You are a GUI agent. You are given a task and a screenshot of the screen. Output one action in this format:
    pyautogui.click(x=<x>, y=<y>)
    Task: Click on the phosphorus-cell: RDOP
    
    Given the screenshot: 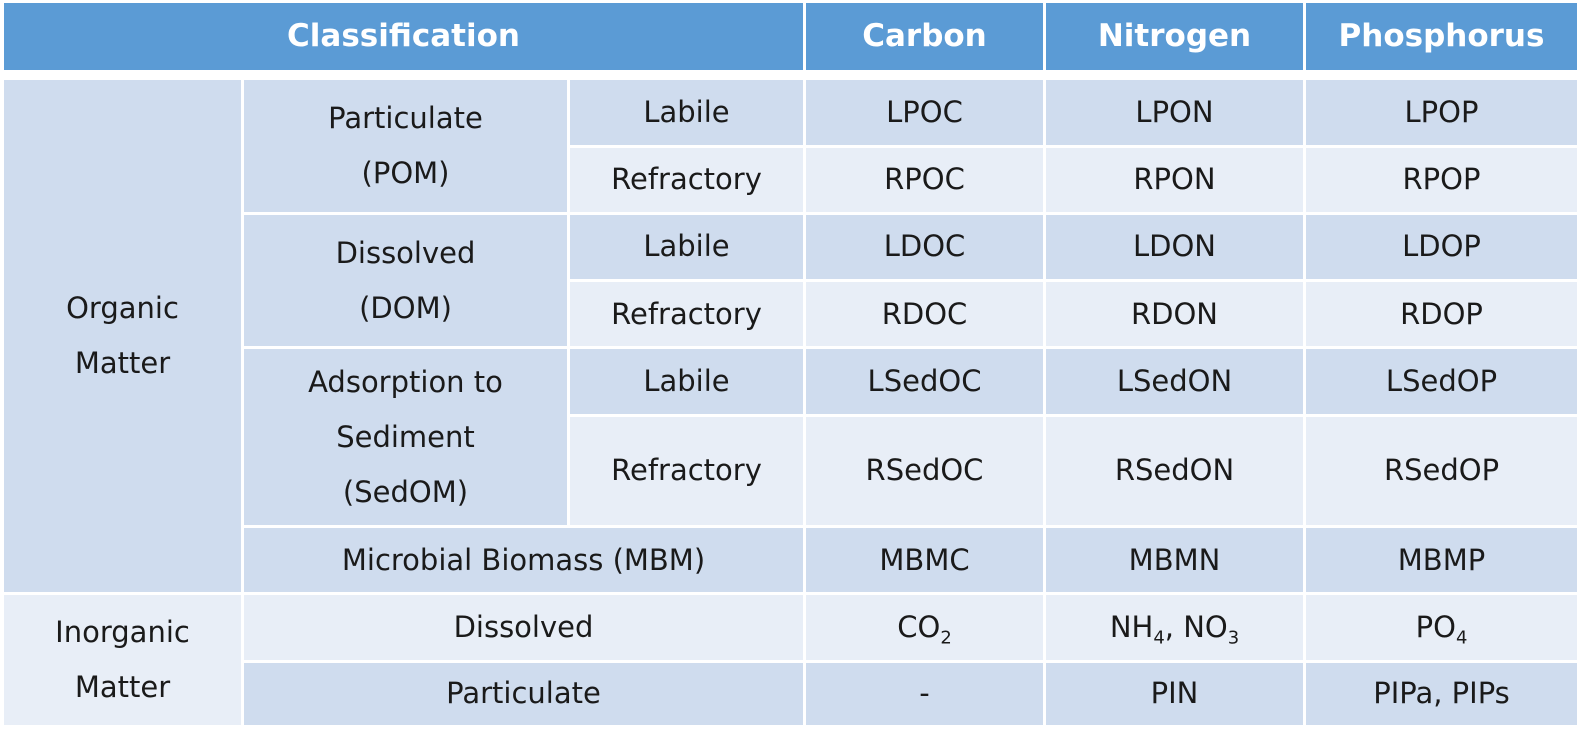 What is the action you would take?
    pyautogui.click(x=1443, y=316)
    